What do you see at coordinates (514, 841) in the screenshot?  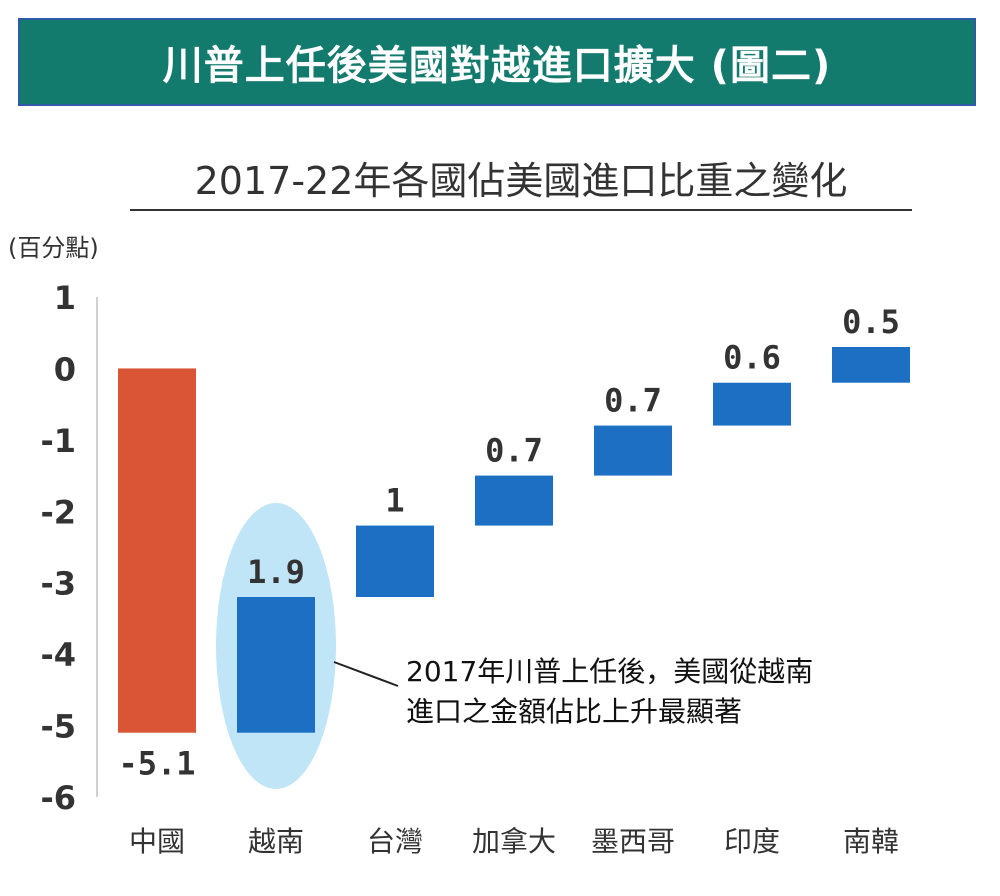 I see `x-tick-label: 加拿大` at bounding box center [514, 841].